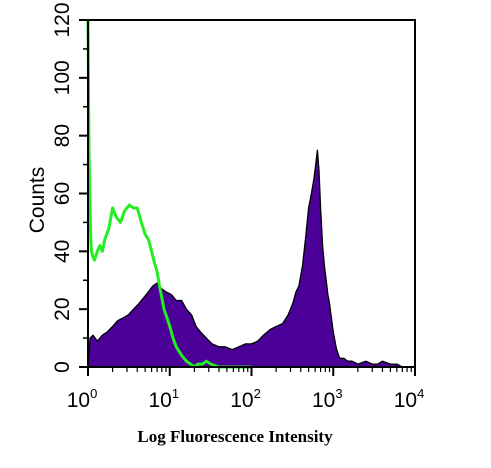 The image size is (491, 468). I want to click on y-tick-label-4: 80, so click(62, 135).